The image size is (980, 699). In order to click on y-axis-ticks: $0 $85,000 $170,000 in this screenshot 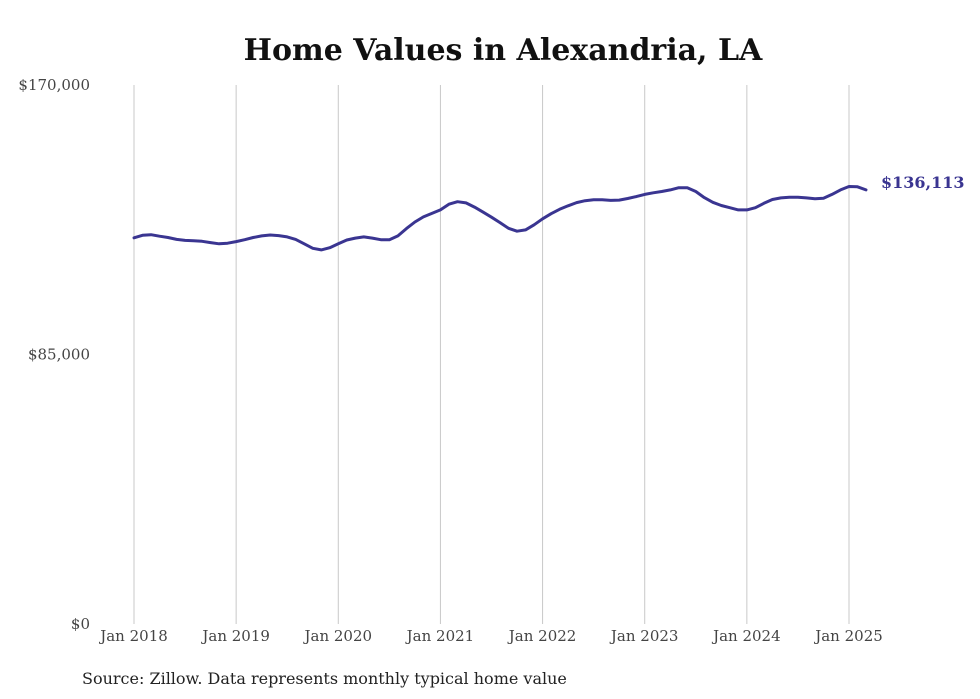, I will do `click(54, 354)`.